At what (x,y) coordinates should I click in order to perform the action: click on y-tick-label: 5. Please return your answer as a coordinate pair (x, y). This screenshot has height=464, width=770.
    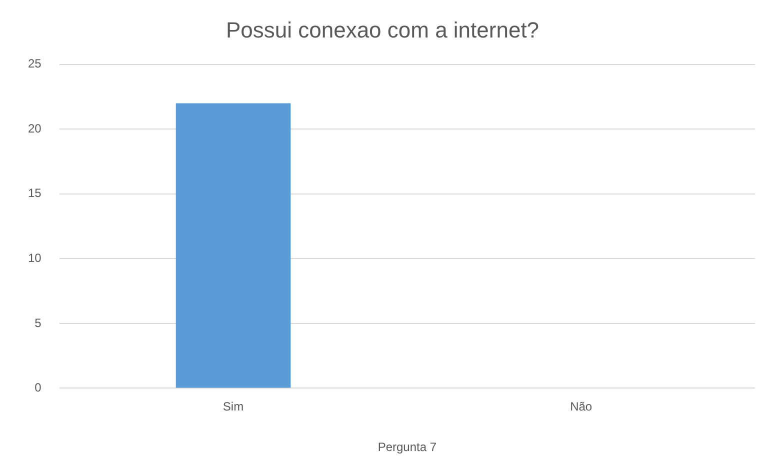
    Looking at the image, I should click on (38, 323).